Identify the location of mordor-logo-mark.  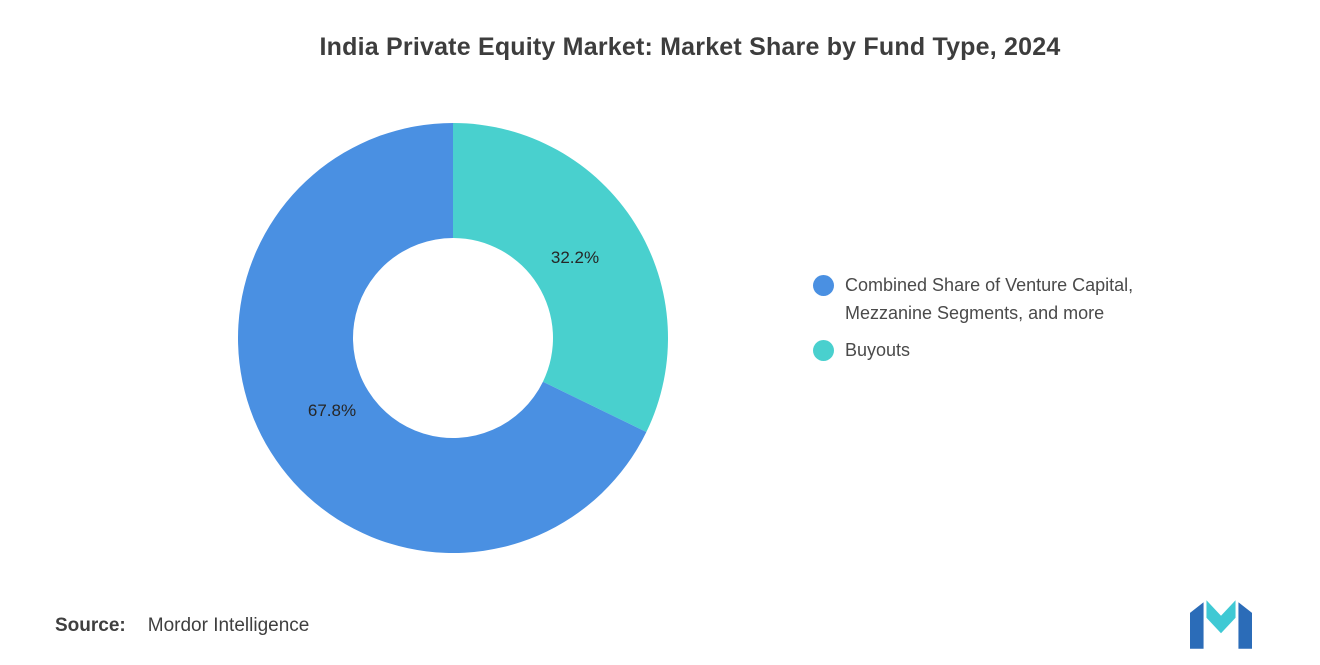
(1221, 624).